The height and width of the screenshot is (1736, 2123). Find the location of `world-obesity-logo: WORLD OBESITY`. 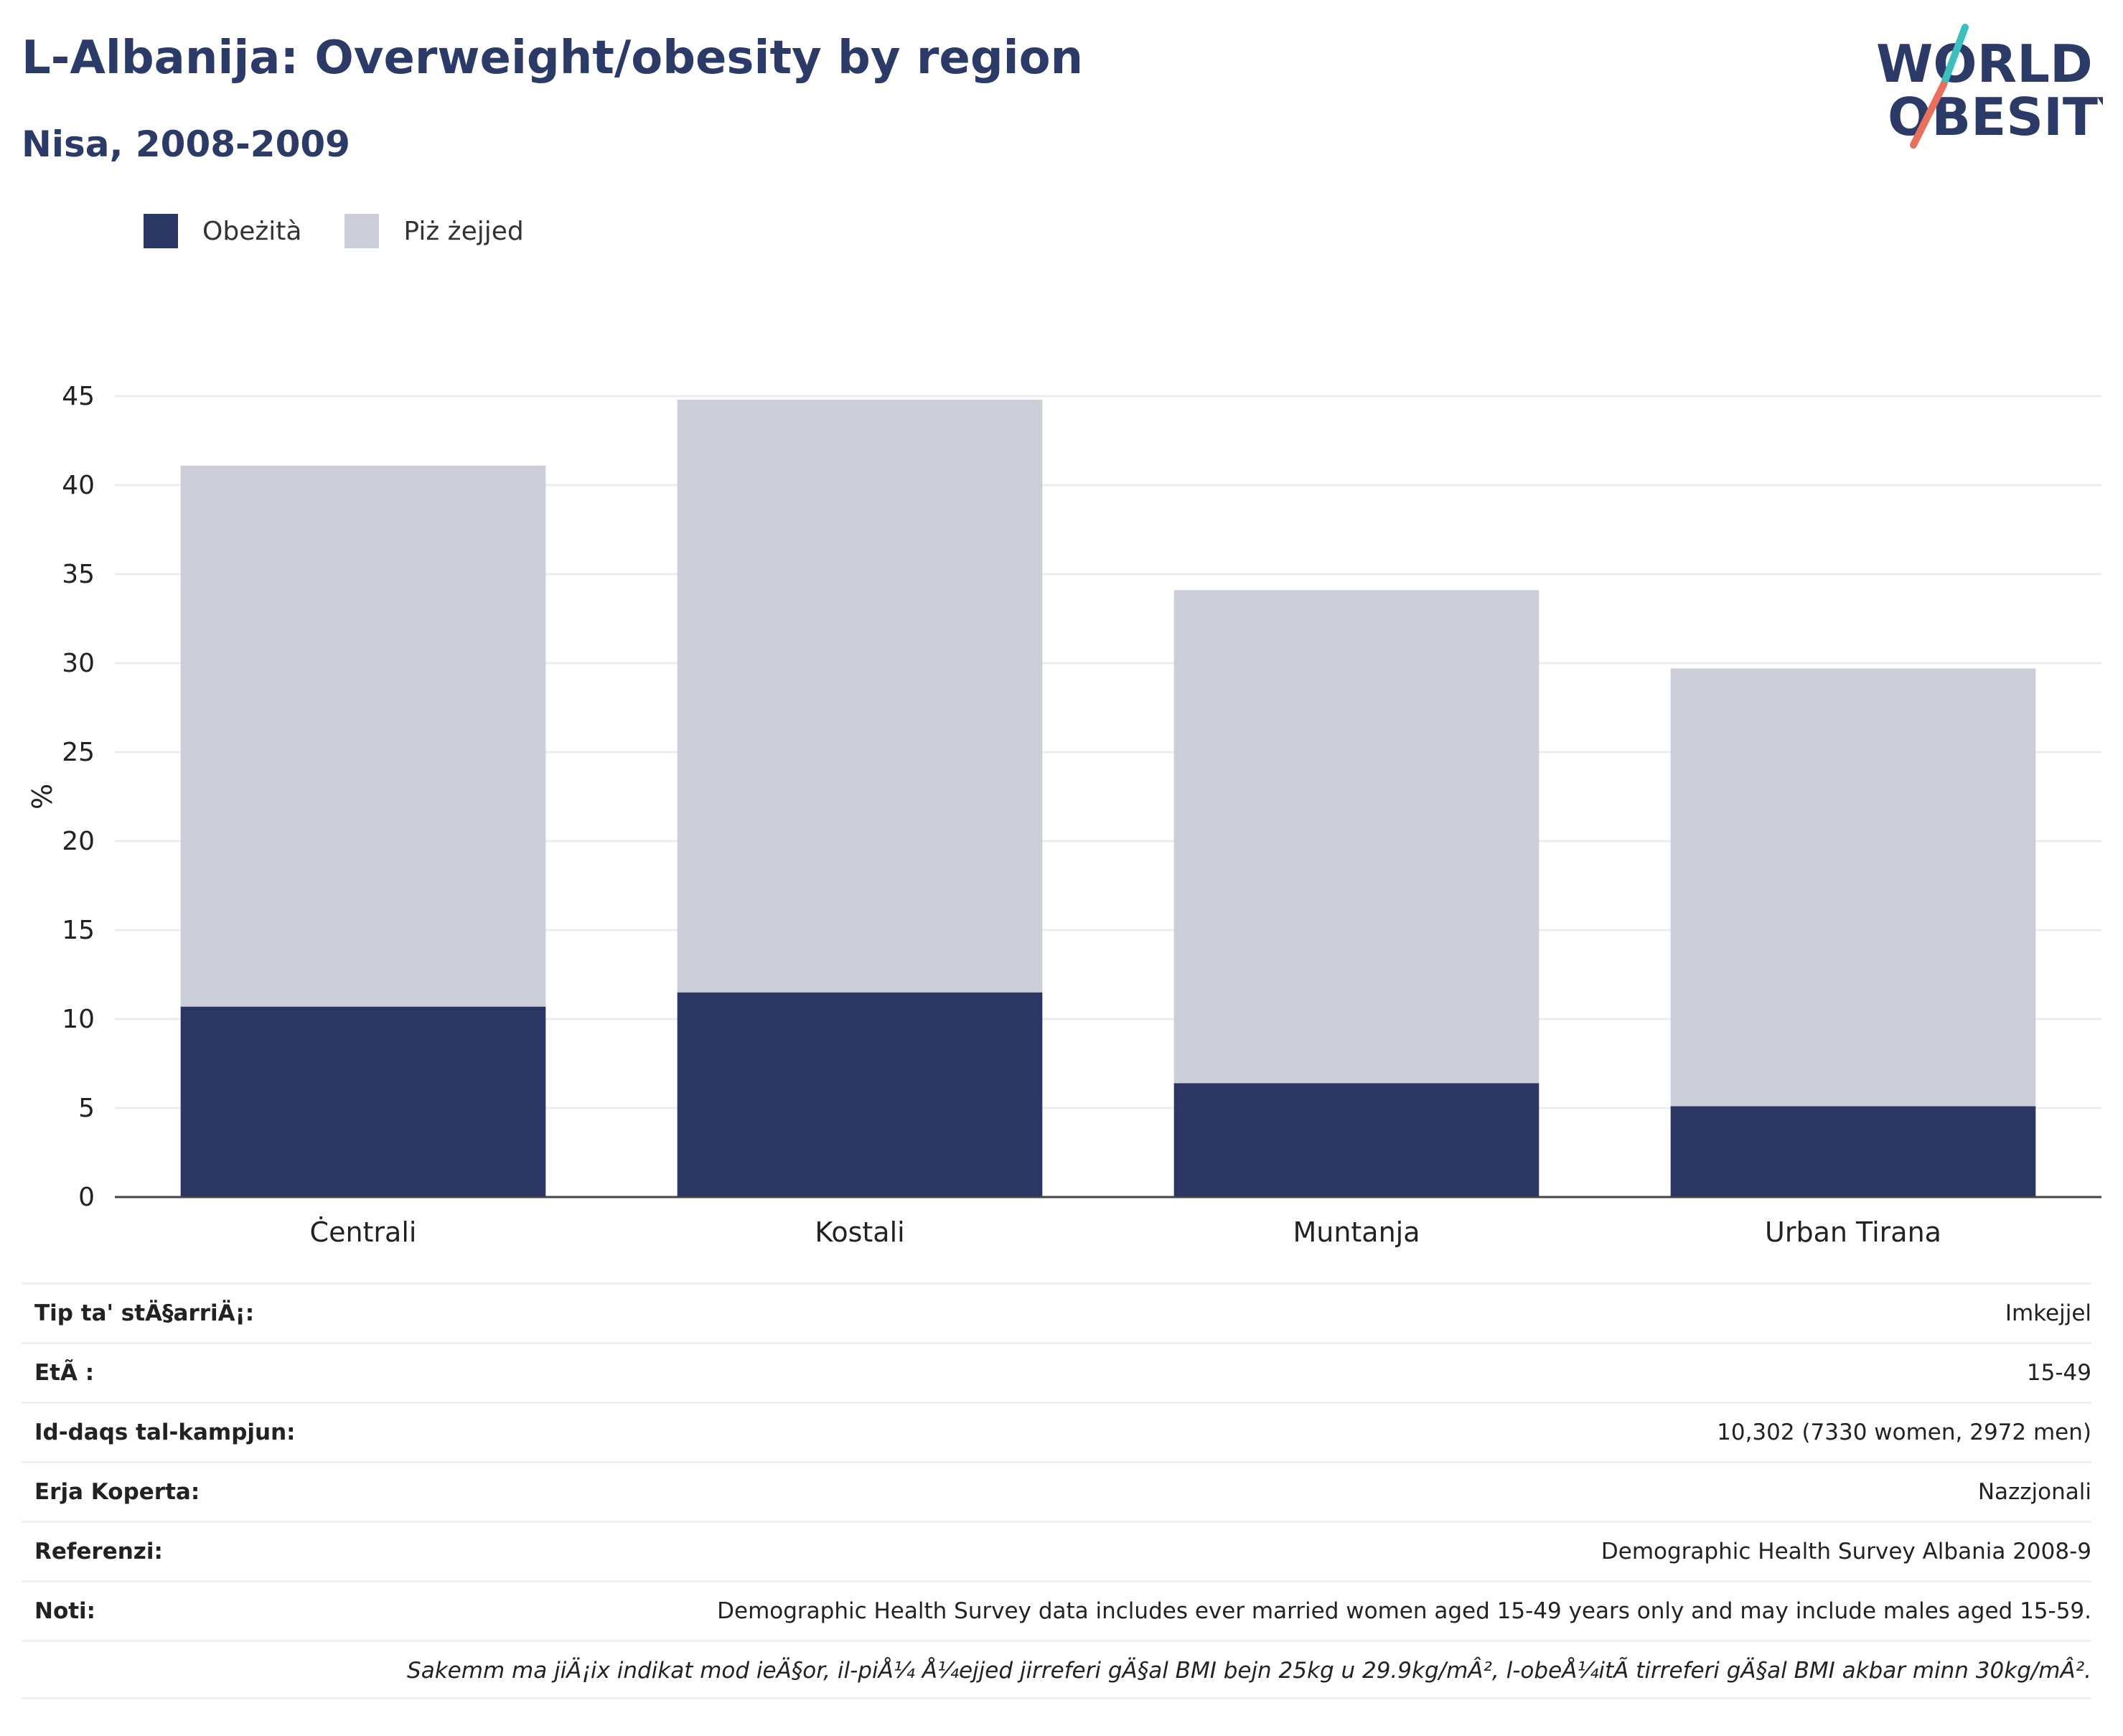

world-obesity-logo: WORLD OBESITY is located at coordinates (1989, 86).